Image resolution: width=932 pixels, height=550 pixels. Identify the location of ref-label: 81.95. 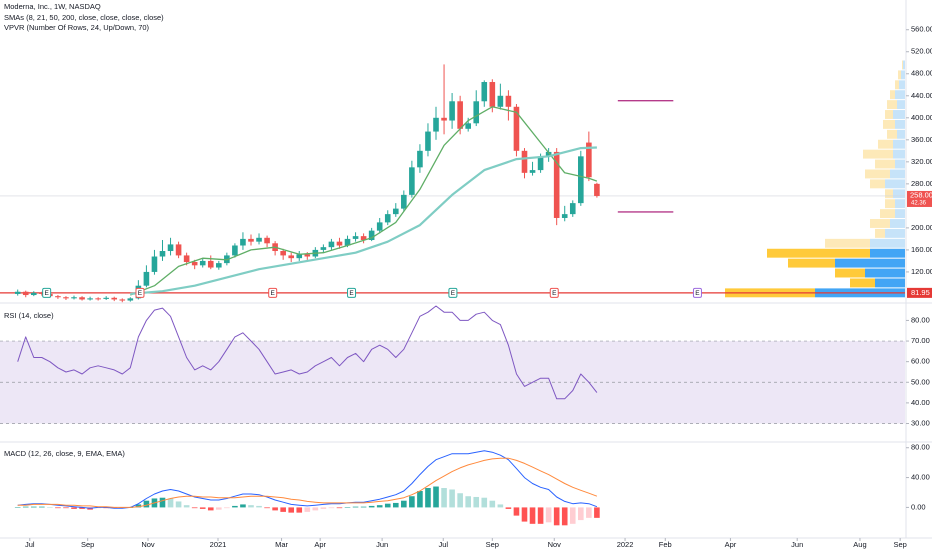
(920, 292).